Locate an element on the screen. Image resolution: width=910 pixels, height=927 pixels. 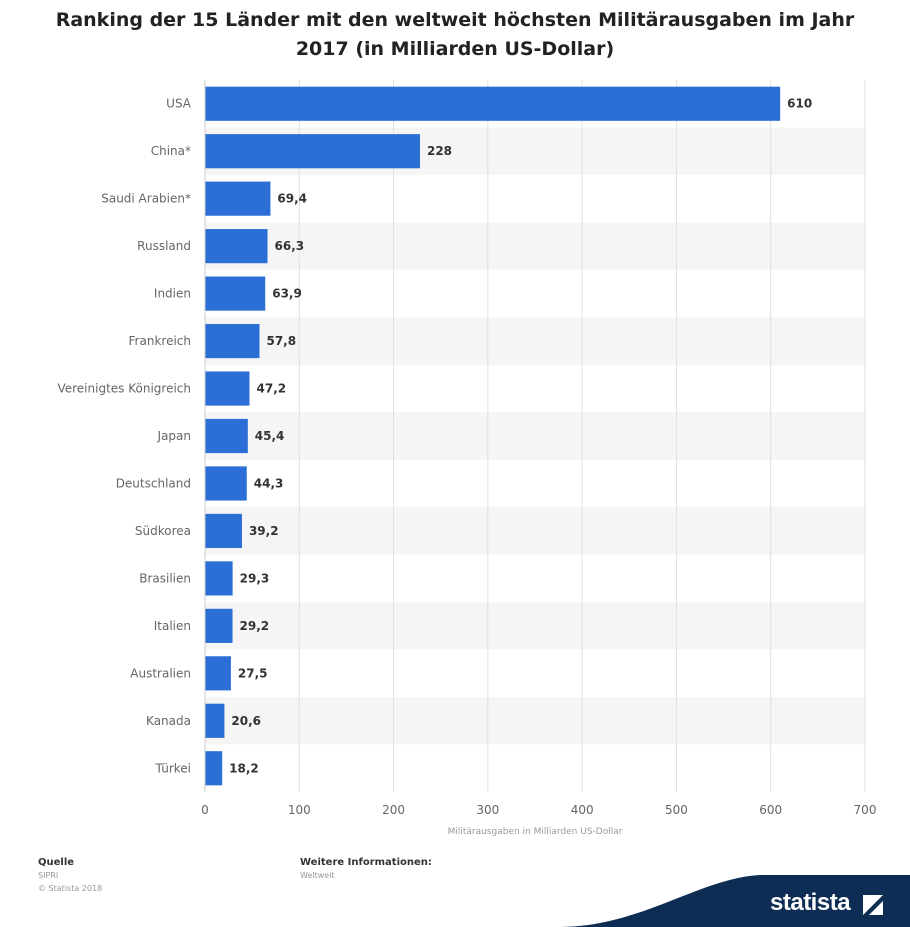
category-label: Italien is located at coordinates (172, 626).